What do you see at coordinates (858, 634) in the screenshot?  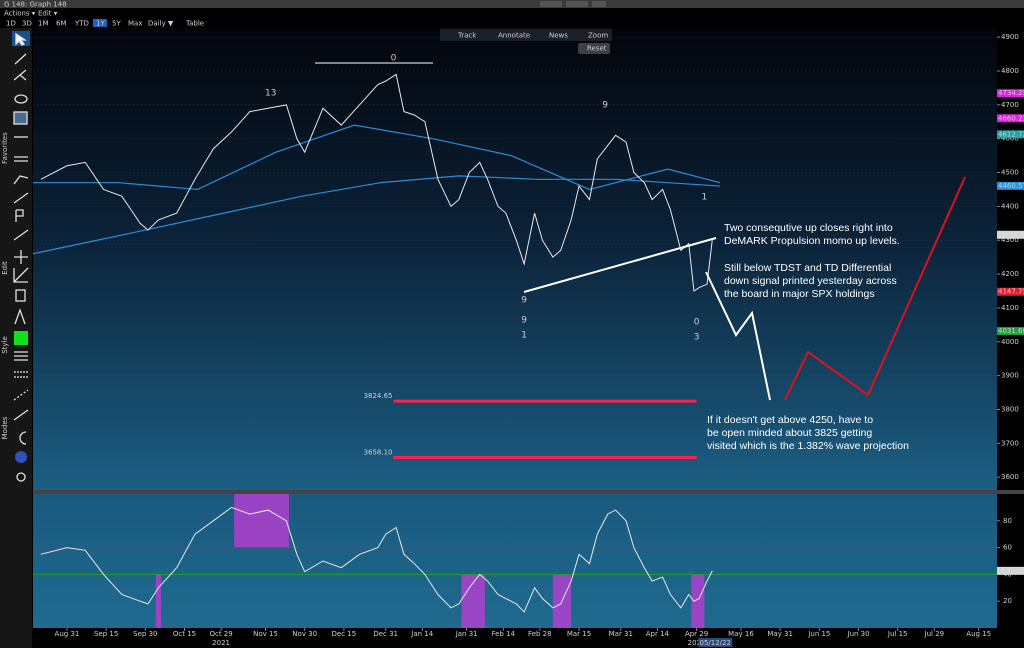 I see `x-tick-label: Jun 30` at bounding box center [858, 634].